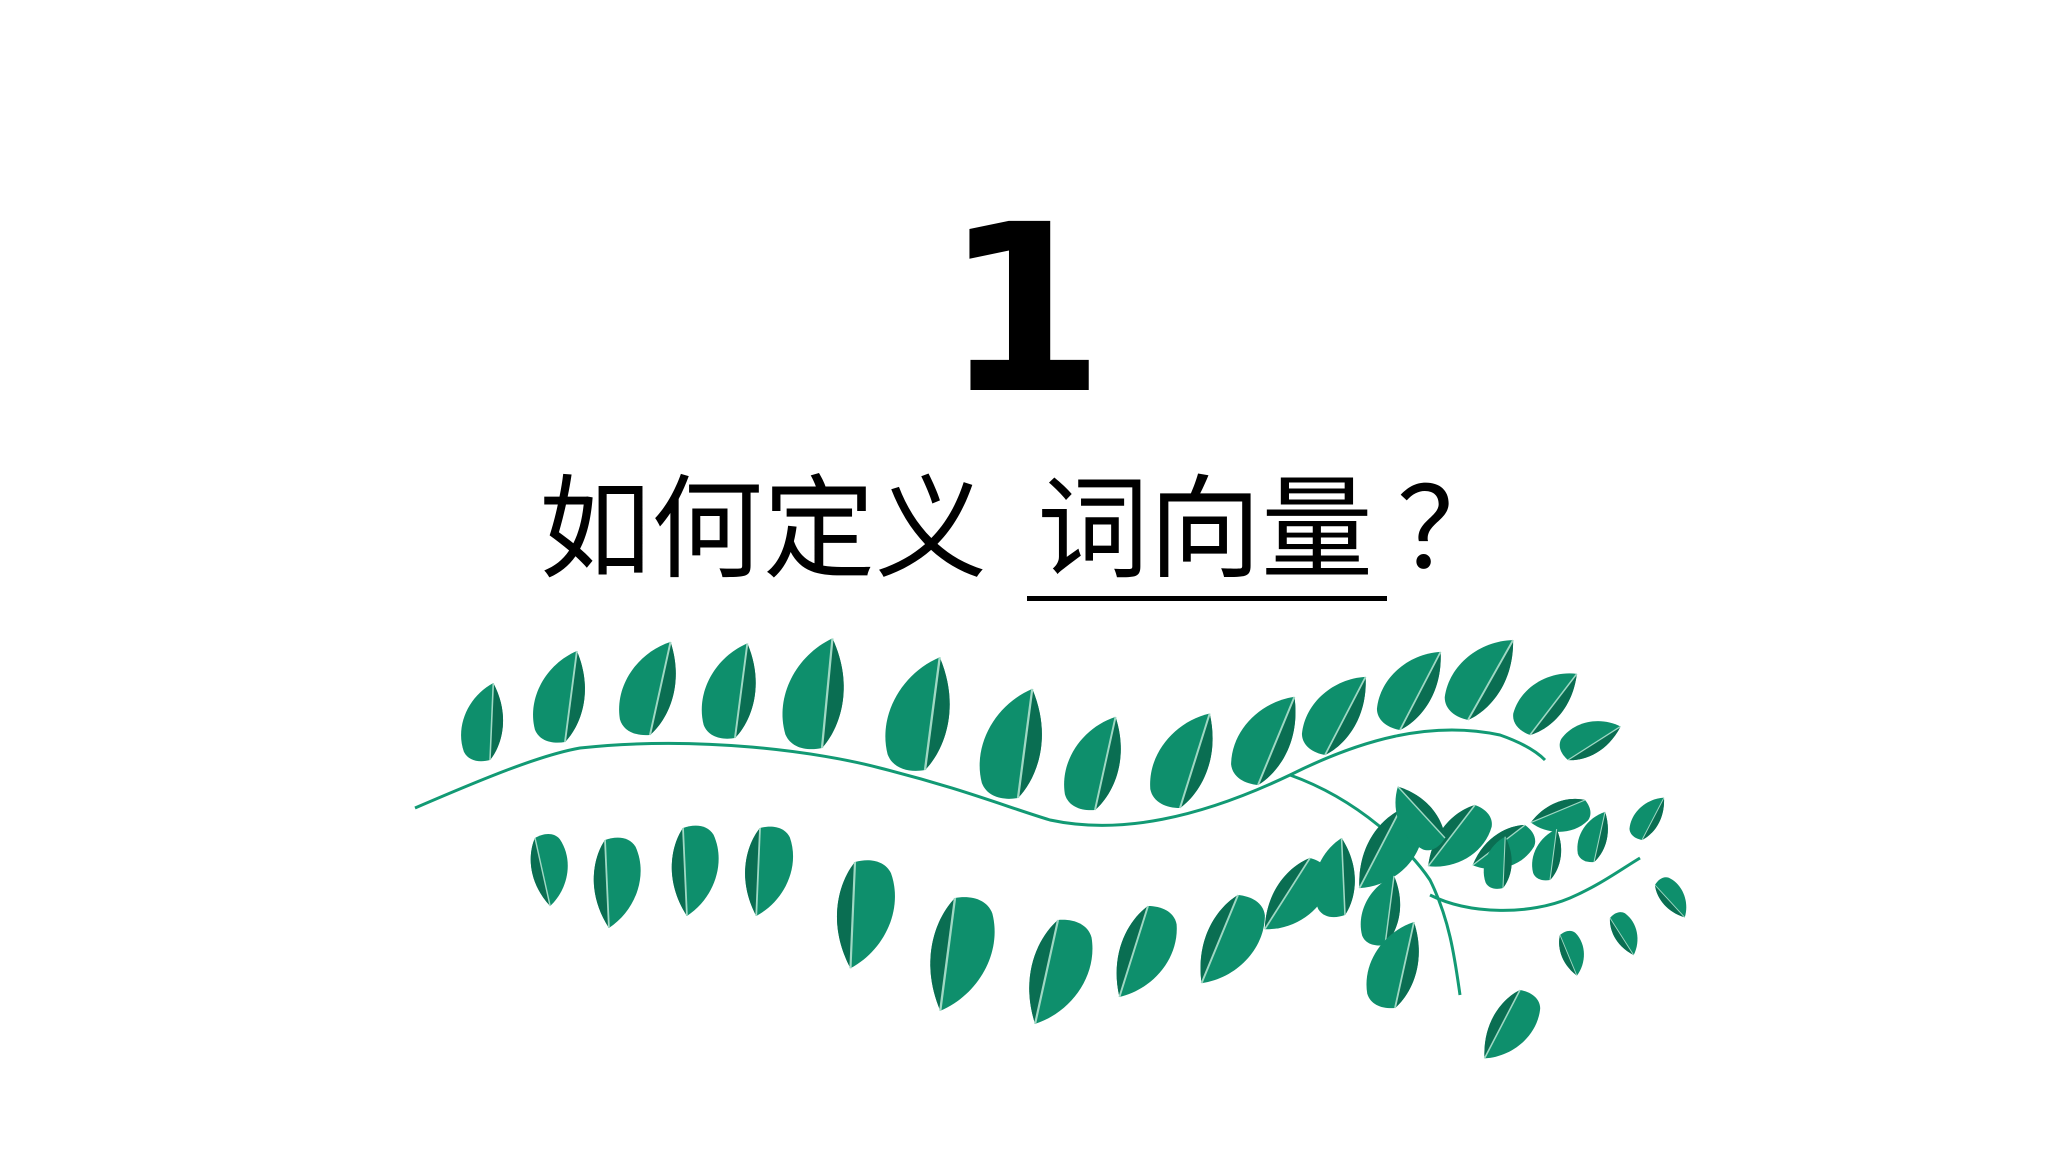 The image size is (2048, 1152). What do you see at coordinates (1024, 530) in the screenshot?
I see `slide-title: 如何定义 词向量？` at bounding box center [1024, 530].